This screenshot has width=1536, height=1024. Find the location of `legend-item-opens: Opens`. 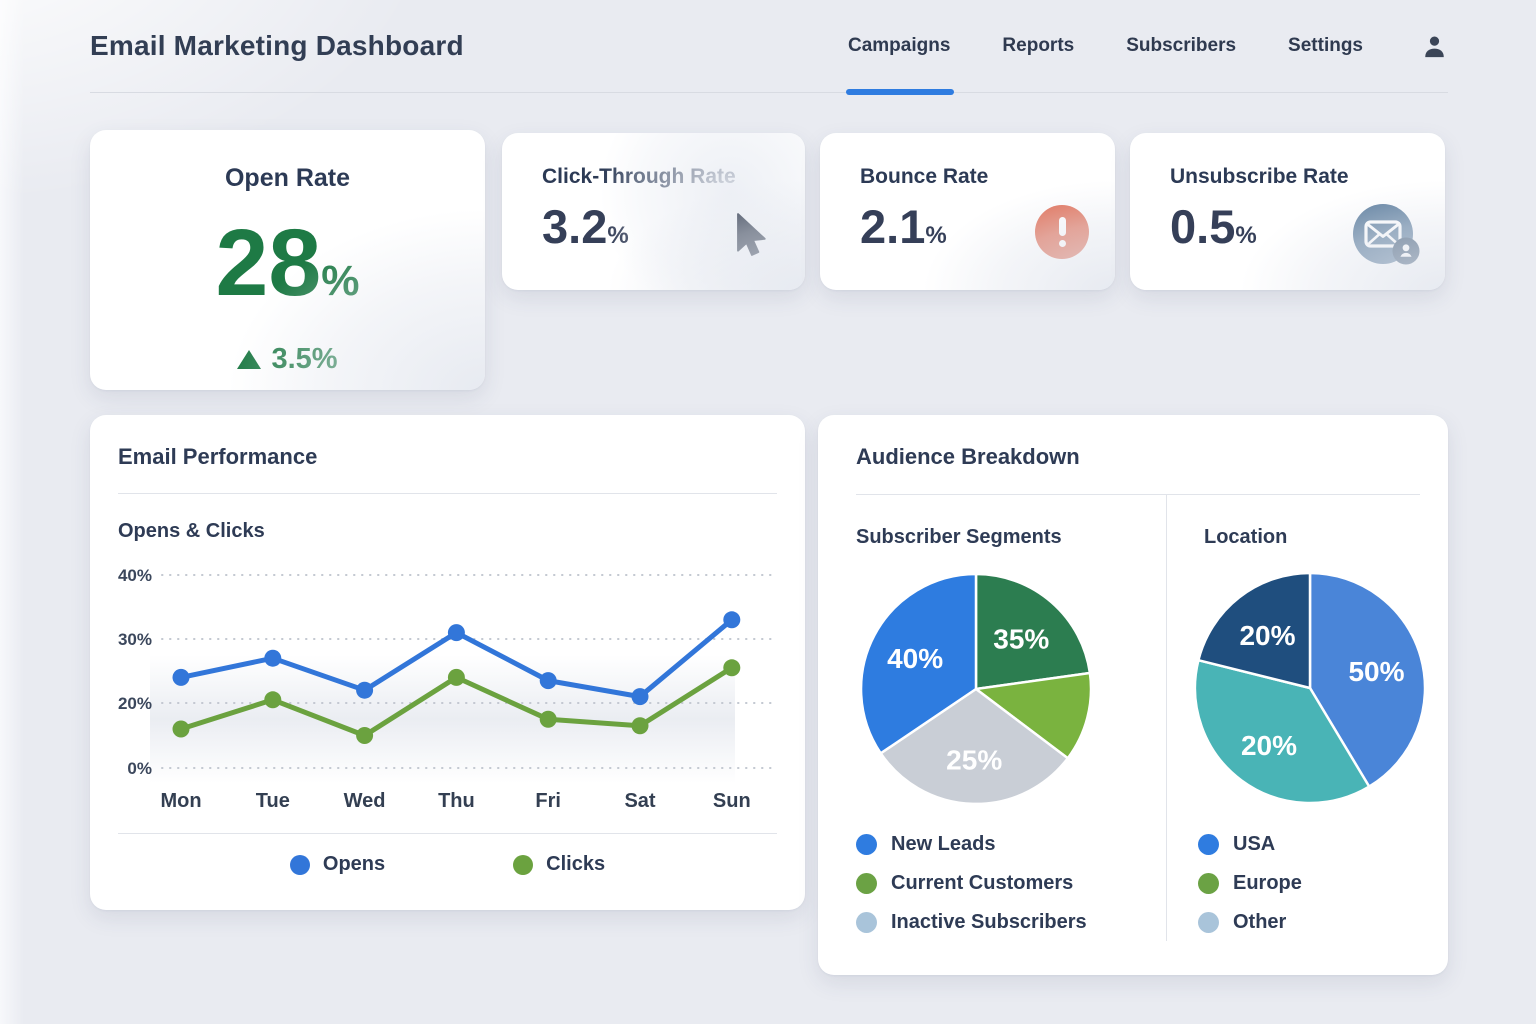

legend-item-opens: Opens is located at coordinates (337, 864).